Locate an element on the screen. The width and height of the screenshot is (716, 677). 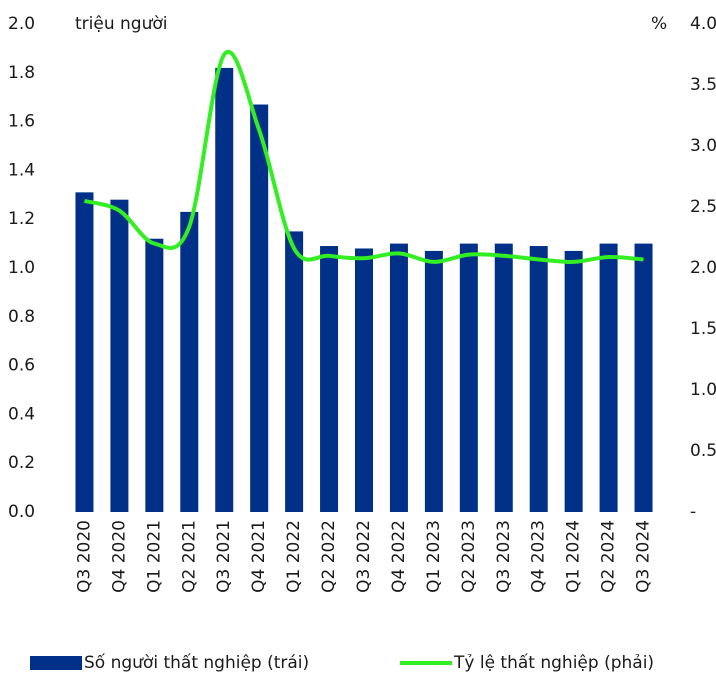
y2-tick-label: 2.0 is located at coordinates (703, 268).